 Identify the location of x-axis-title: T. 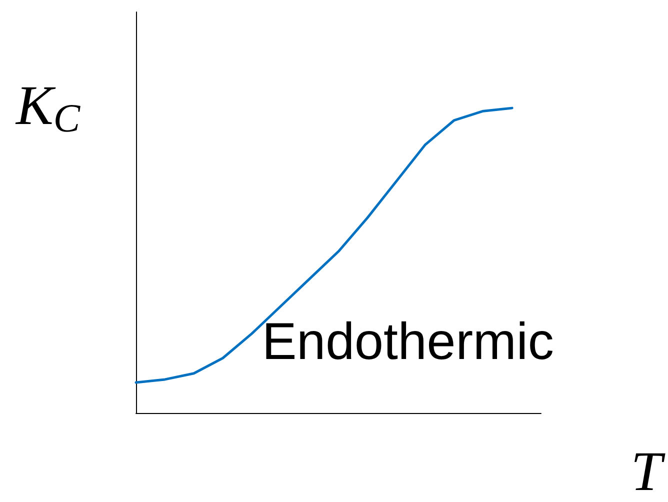
(648, 471).